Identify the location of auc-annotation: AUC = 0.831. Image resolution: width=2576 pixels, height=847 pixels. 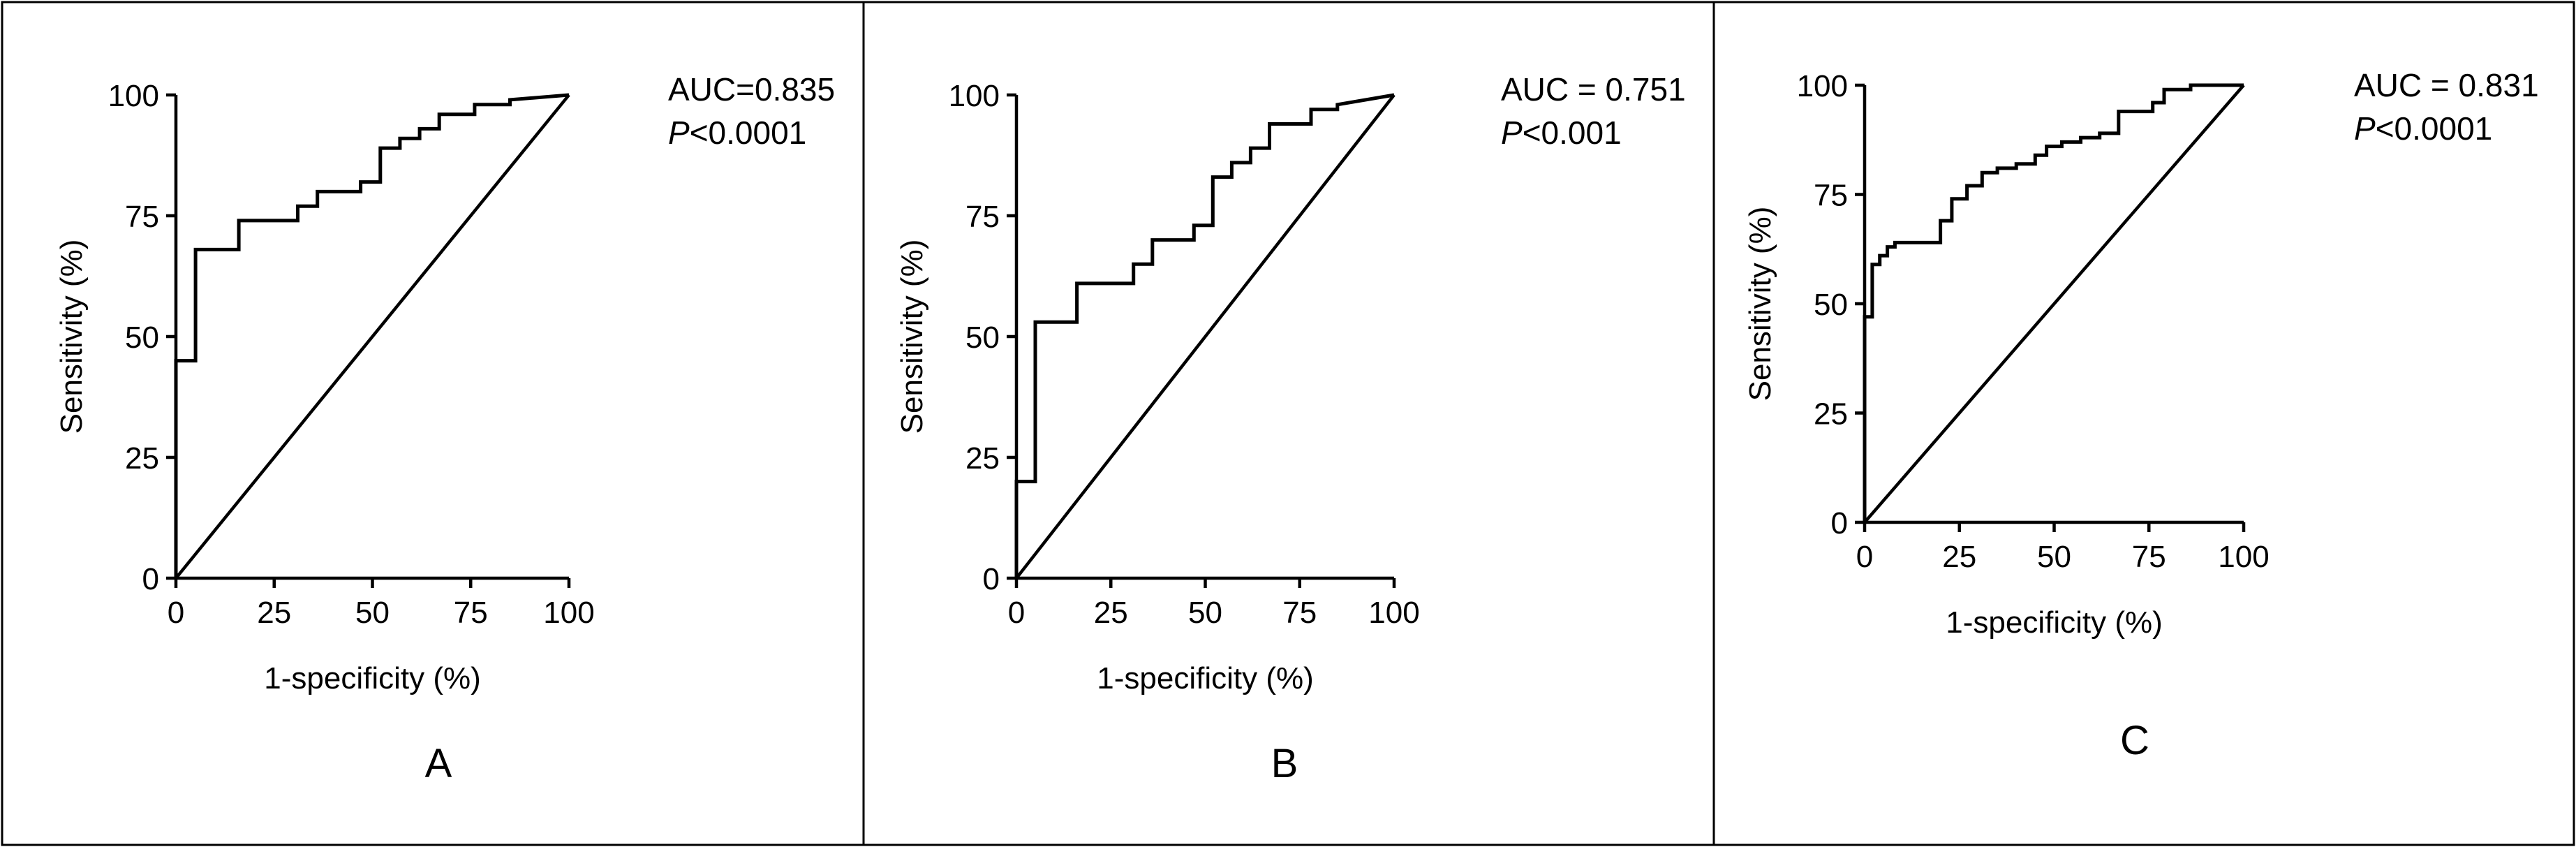
(2446, 85).